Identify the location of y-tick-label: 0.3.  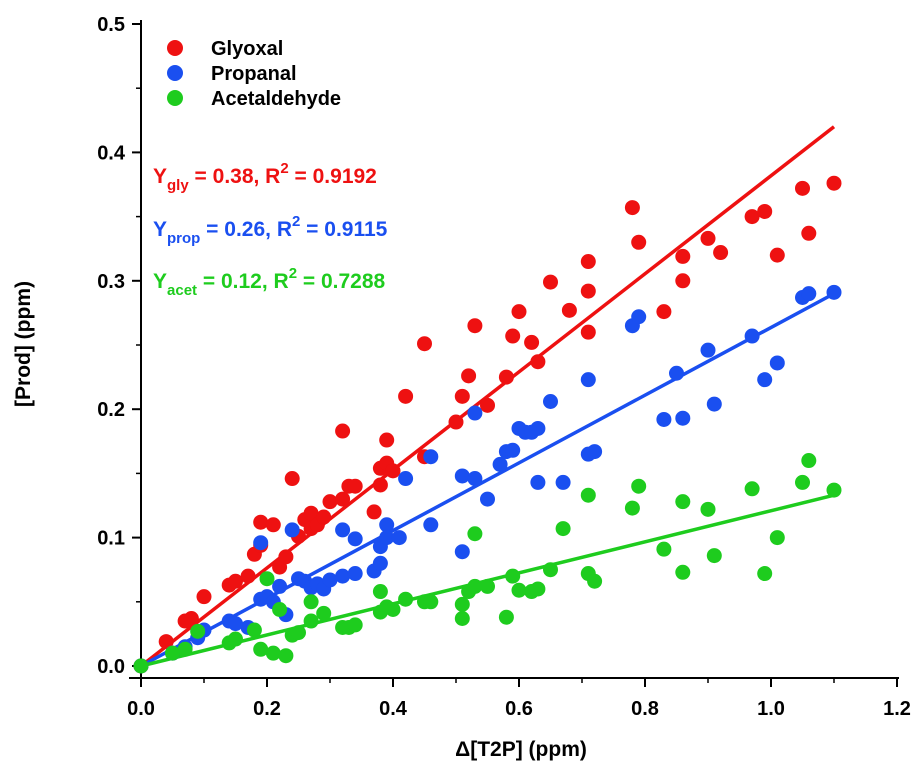
(111, 282).